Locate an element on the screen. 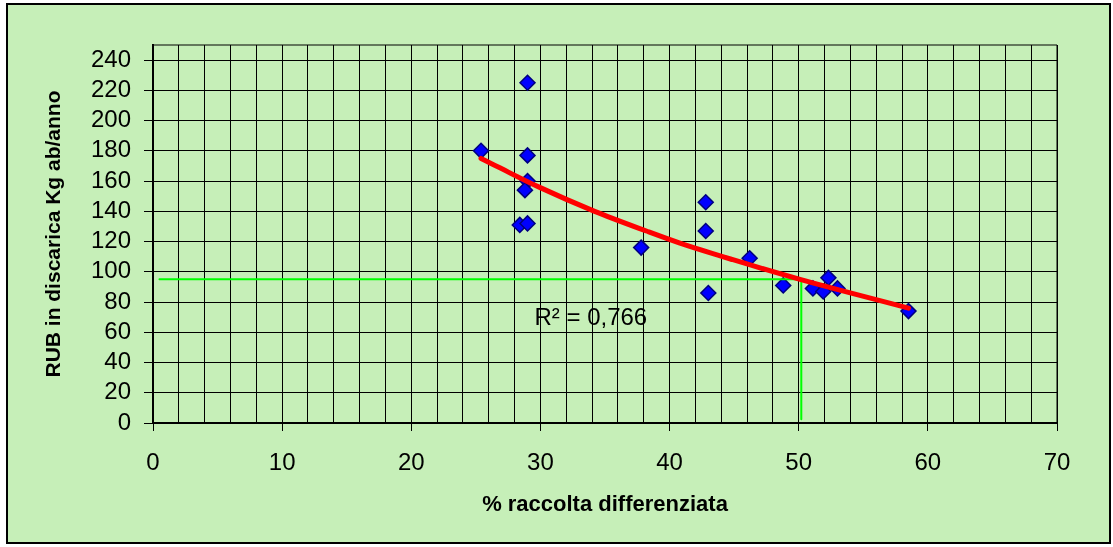 This screenshot has width=1113, height=547. y-tick-label: 160 is located at coordinates (110, 179).